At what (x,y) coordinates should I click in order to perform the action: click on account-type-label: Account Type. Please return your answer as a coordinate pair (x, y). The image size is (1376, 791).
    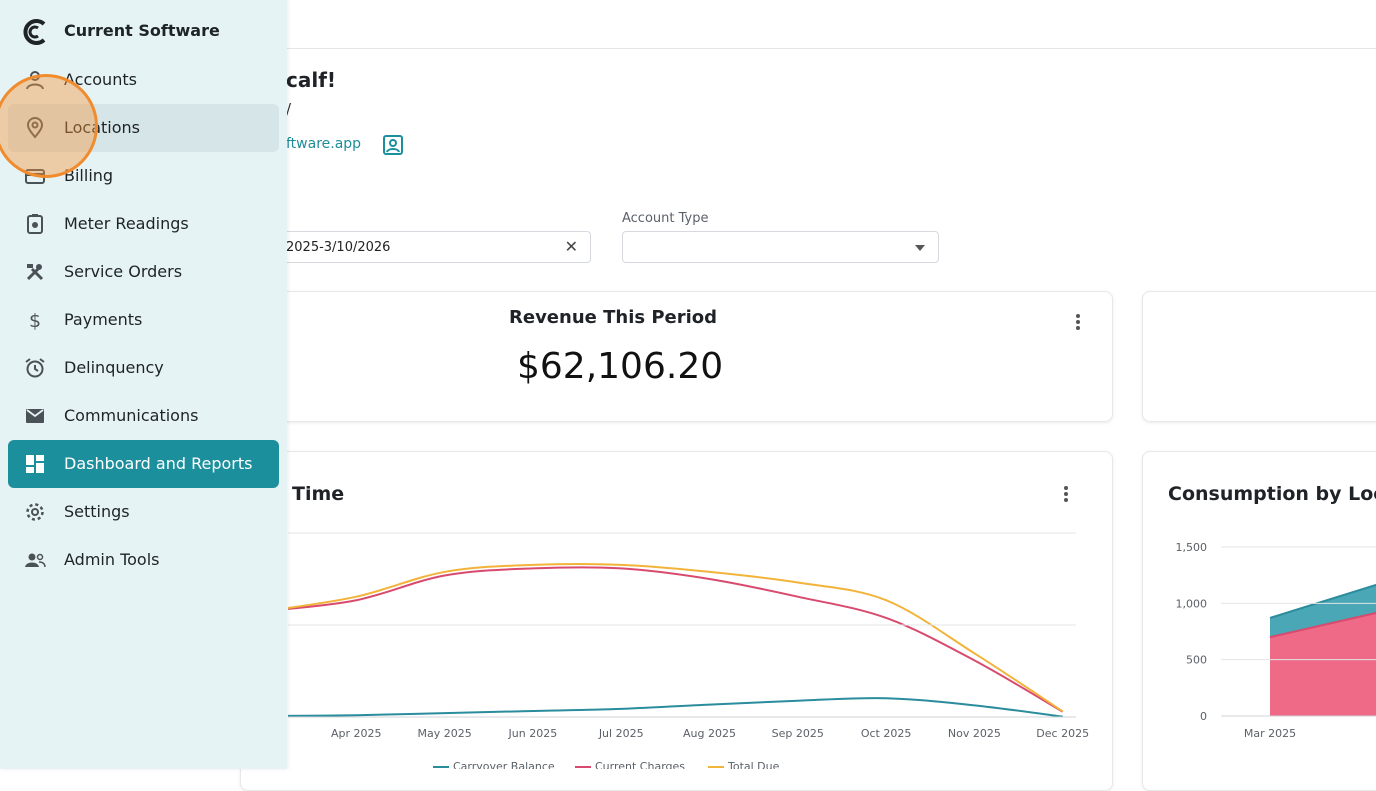
    Looking at the image, I should click on (665, 218).